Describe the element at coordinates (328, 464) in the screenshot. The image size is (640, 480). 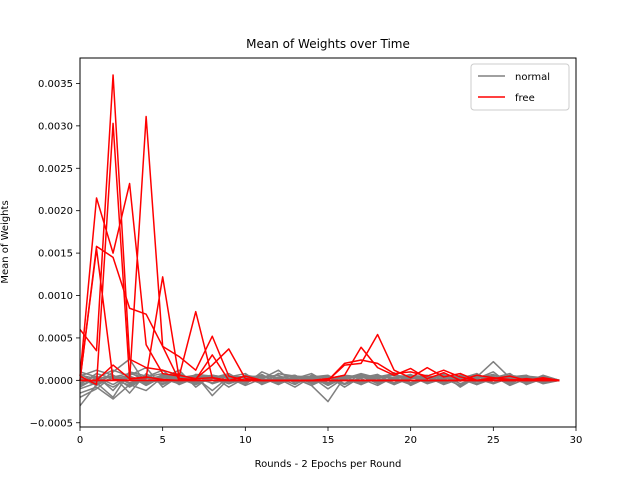
I see `x-axis-label: Rounds - 2 Epochs per Round` at that location.